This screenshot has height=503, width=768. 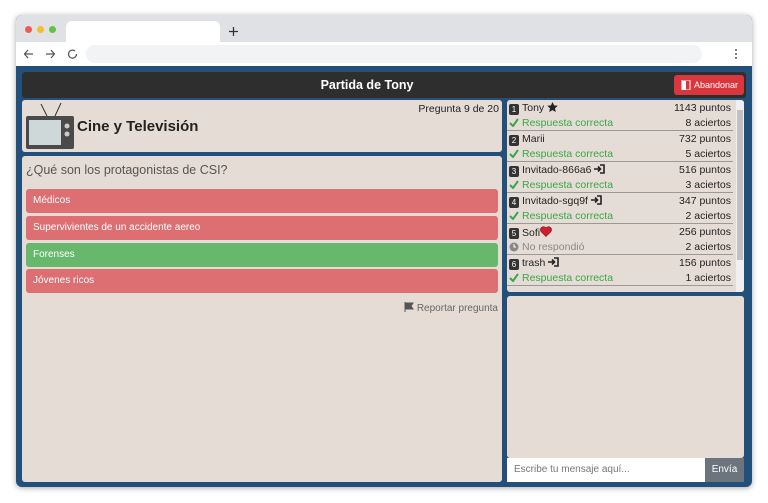 I want to click on nav-buttons, so click(x=54, y=54).